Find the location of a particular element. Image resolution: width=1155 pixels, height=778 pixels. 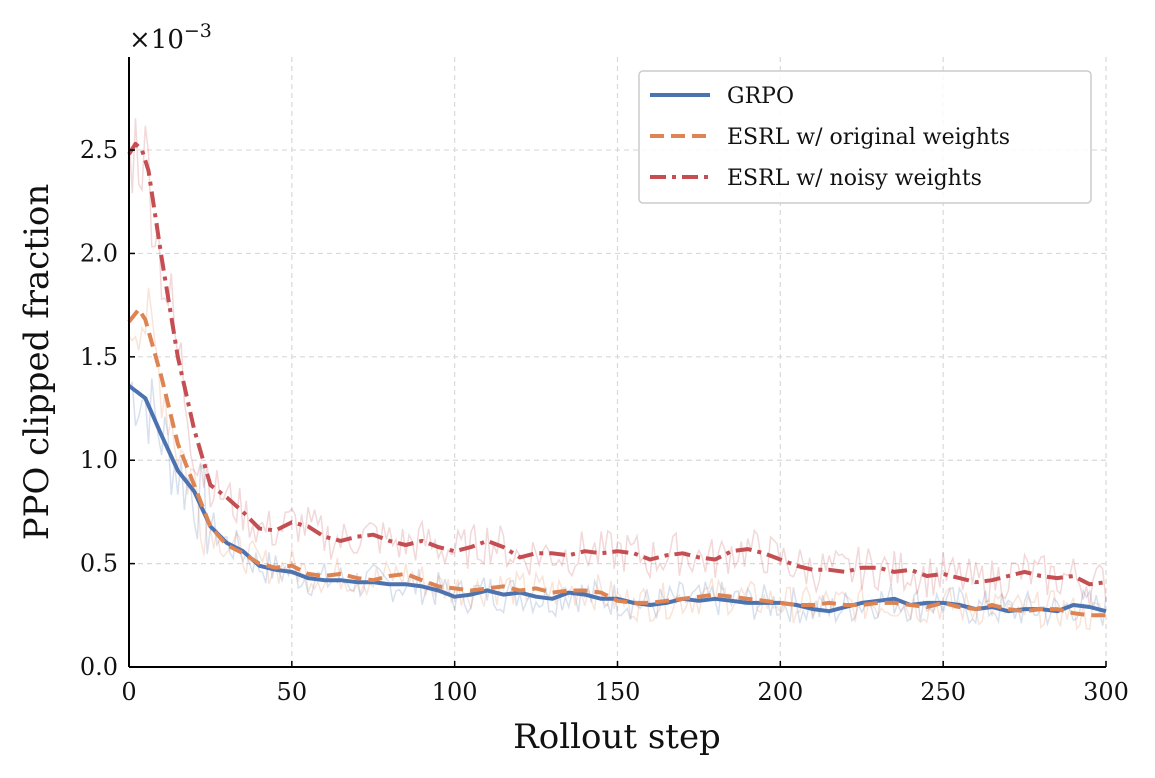

y-axis-title: PPO clipped fraction is located at coordinates (37, 362).